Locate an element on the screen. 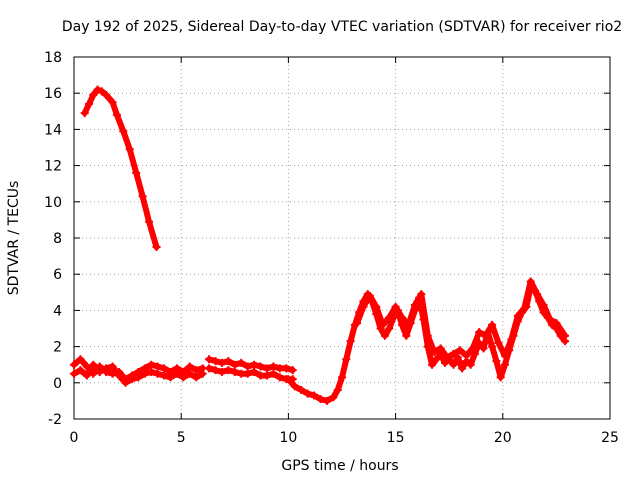 The image size is (640, 480). x-tick-label: 15 is located at coordinates (396, 438).